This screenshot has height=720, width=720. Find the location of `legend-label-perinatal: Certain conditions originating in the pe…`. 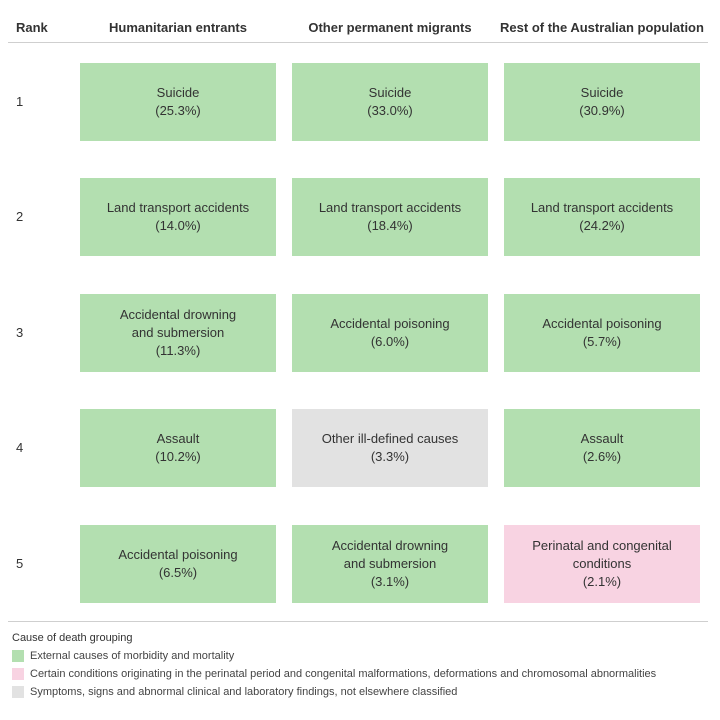

legend-label-perinatal: Certain conditions originating in the pe… is located at coordinates (343, 674).